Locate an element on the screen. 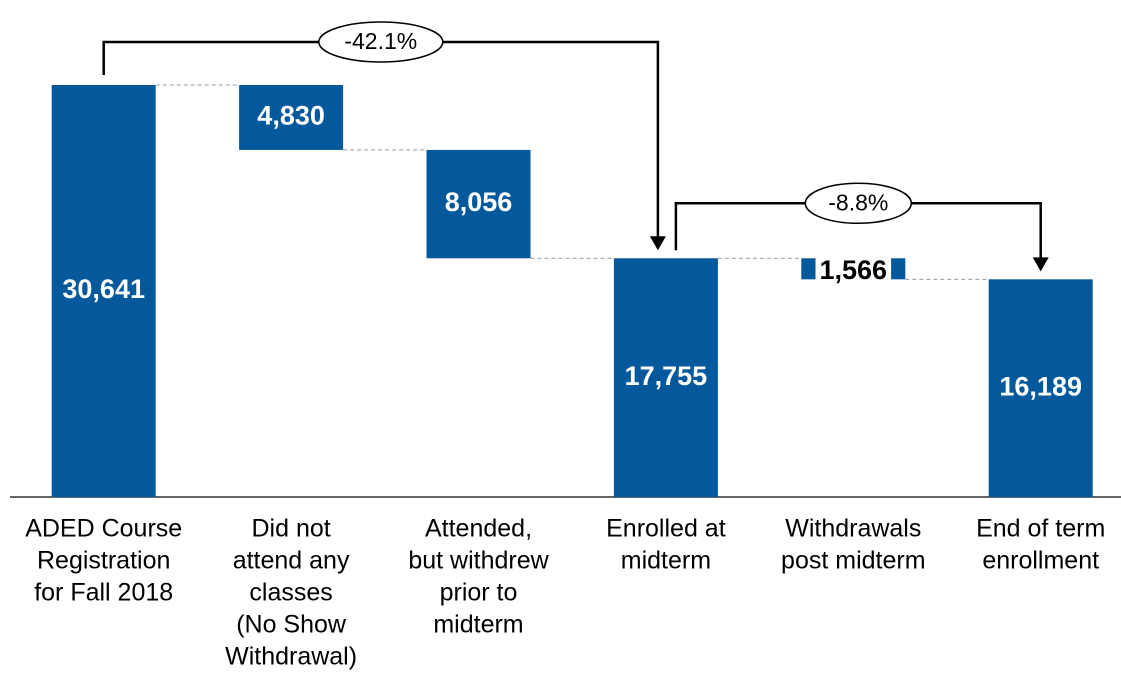  value-label: 8,056 is located at coordinates (479, 202).